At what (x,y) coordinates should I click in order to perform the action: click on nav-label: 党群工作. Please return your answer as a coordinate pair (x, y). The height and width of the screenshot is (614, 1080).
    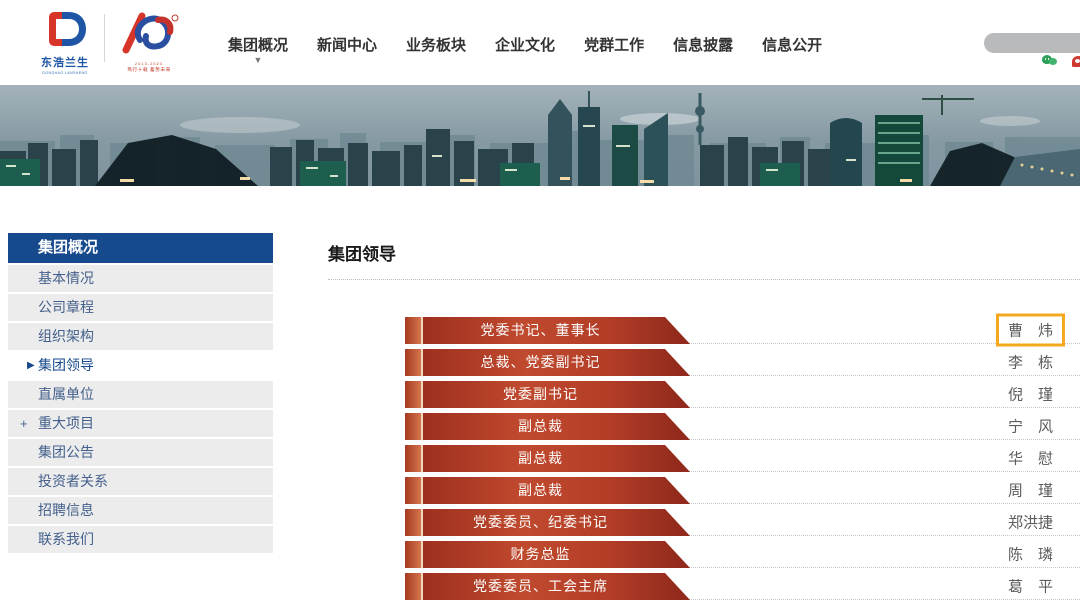
    Looking at the image, I should click on (614, 45).